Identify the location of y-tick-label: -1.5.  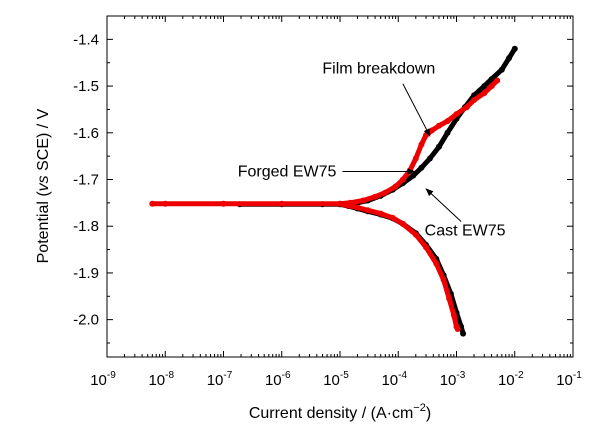
(86, 86).